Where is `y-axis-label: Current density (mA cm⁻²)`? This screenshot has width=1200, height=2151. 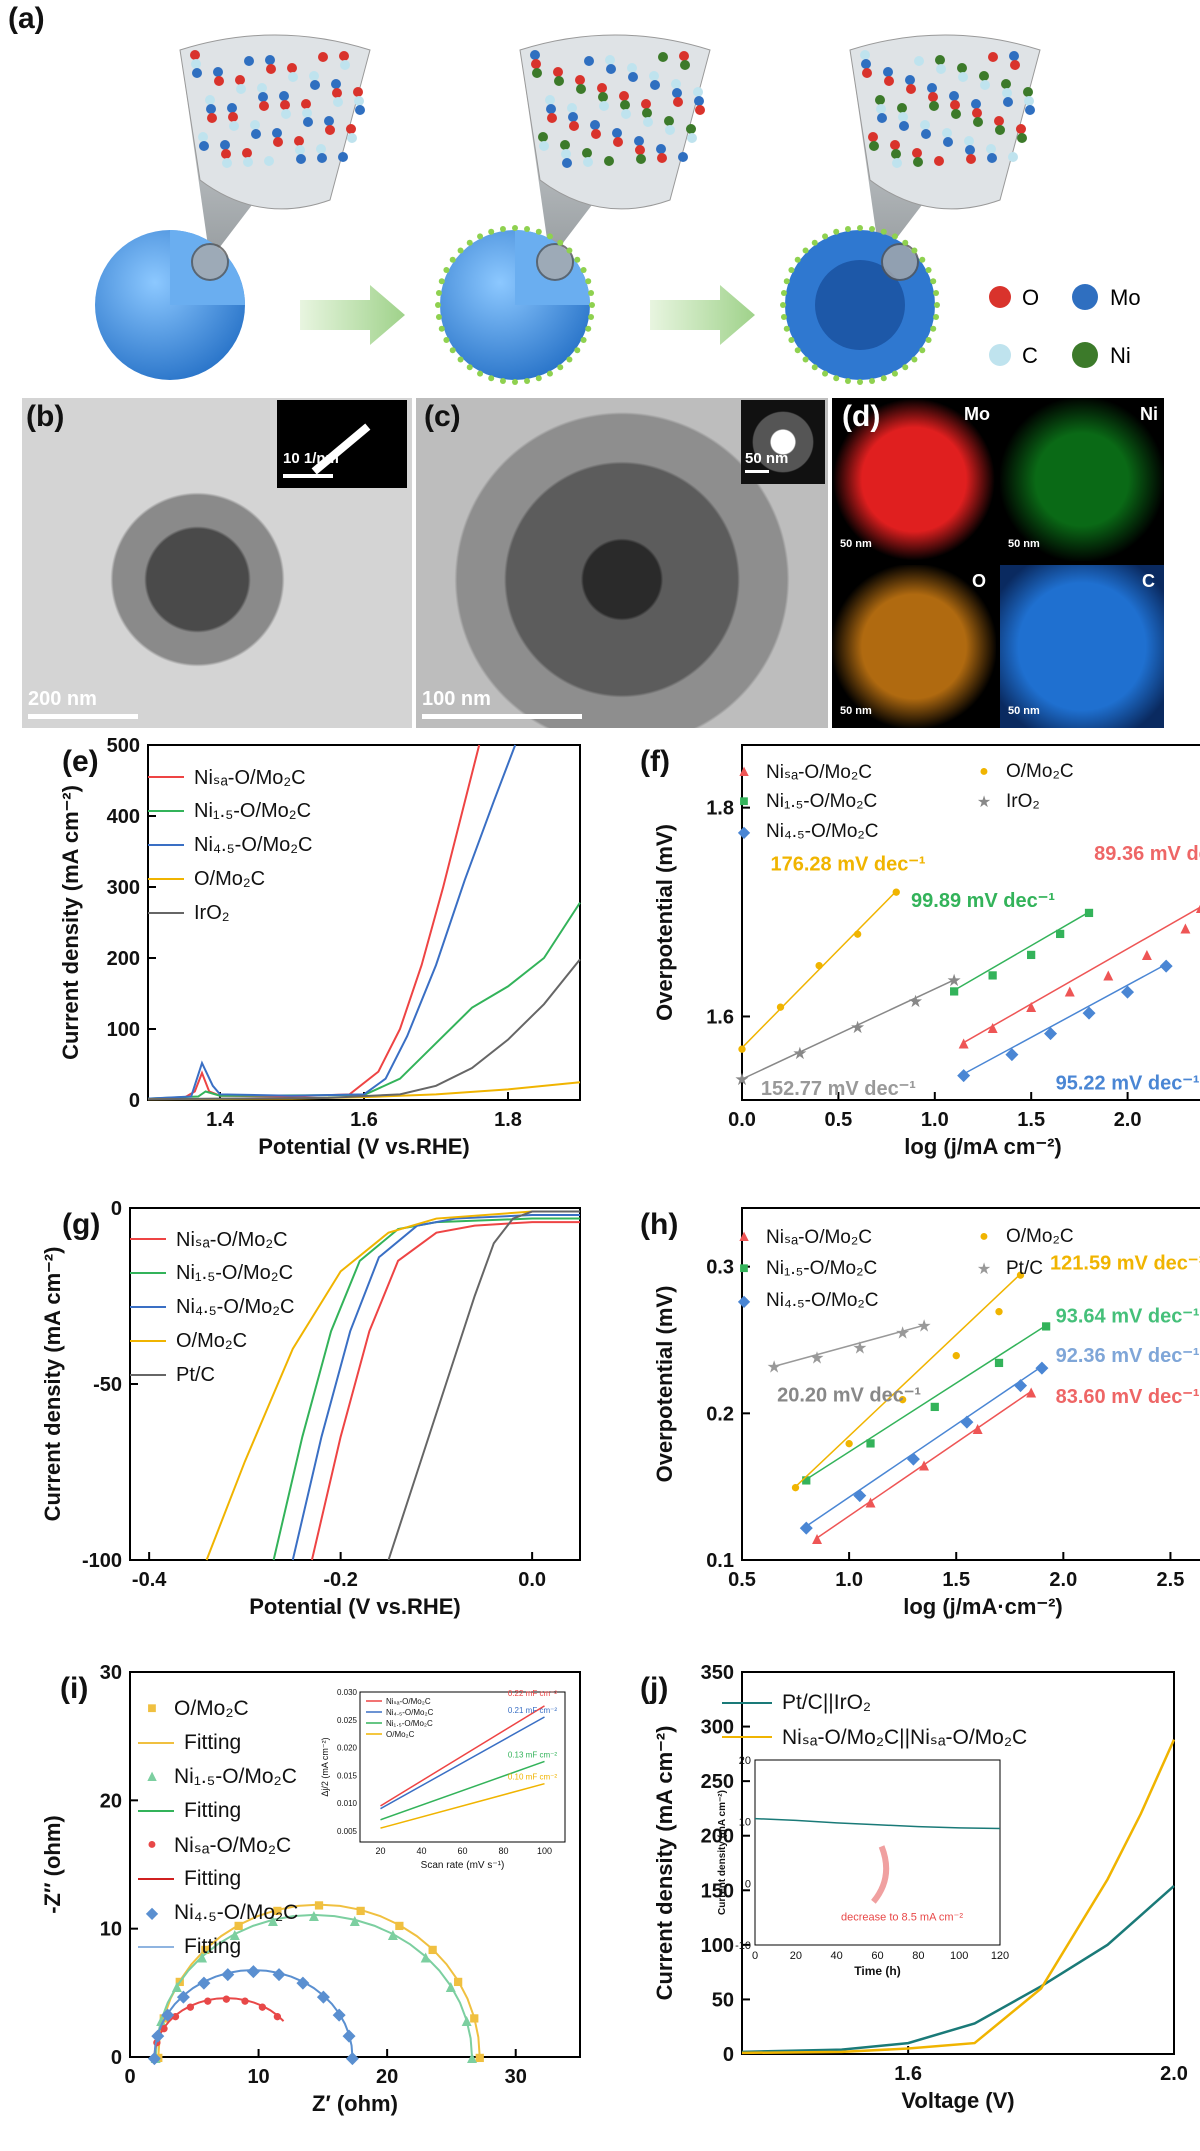
y-axis-label: Current density (mA cm⁻²) is located at coordinates (52, 1384).